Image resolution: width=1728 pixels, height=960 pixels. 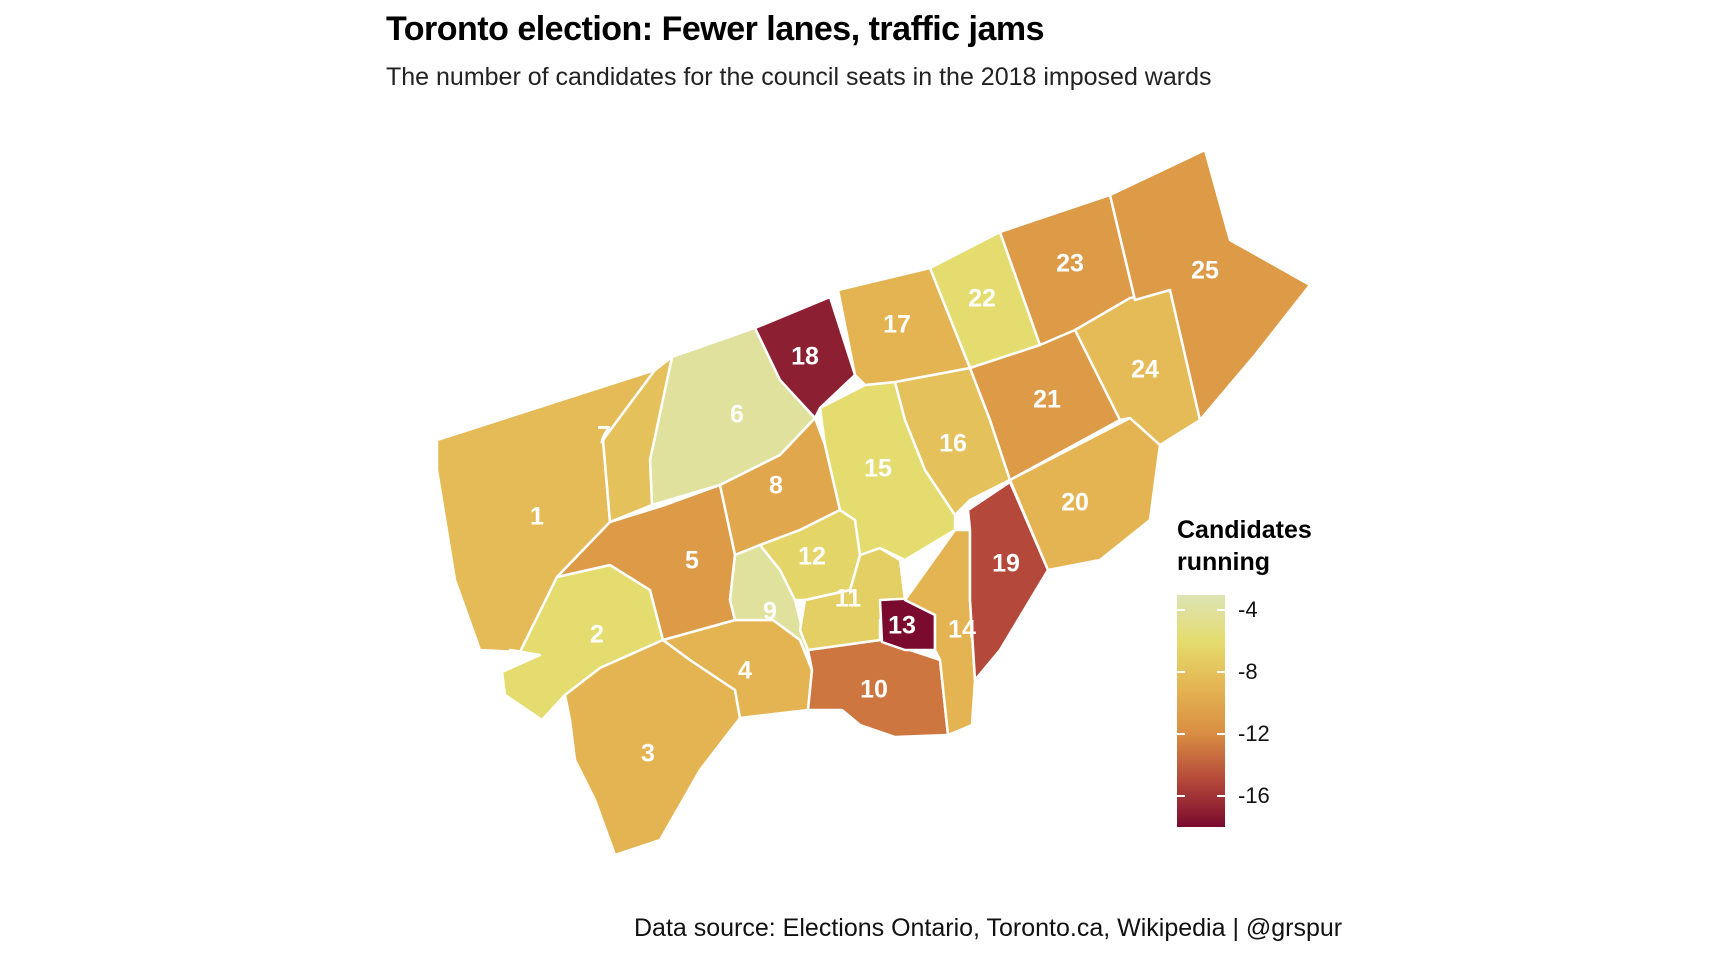 I want to click on ward-7-region, so click(x=637, y=439).